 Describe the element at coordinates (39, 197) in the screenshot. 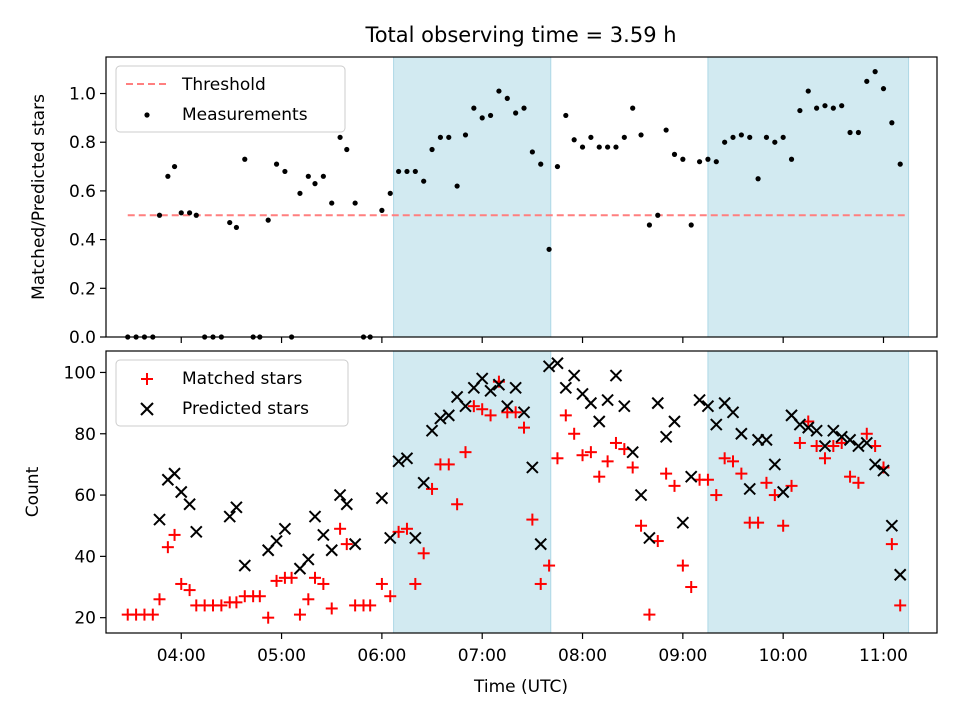

I see `ratio-y-axis-label: Matched/Predicted stars` at that location.